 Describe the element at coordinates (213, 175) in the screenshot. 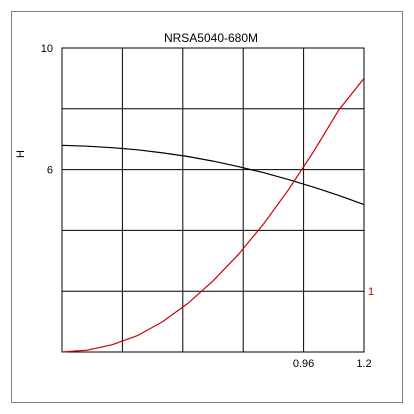

I see `inductance-curve` at that location.